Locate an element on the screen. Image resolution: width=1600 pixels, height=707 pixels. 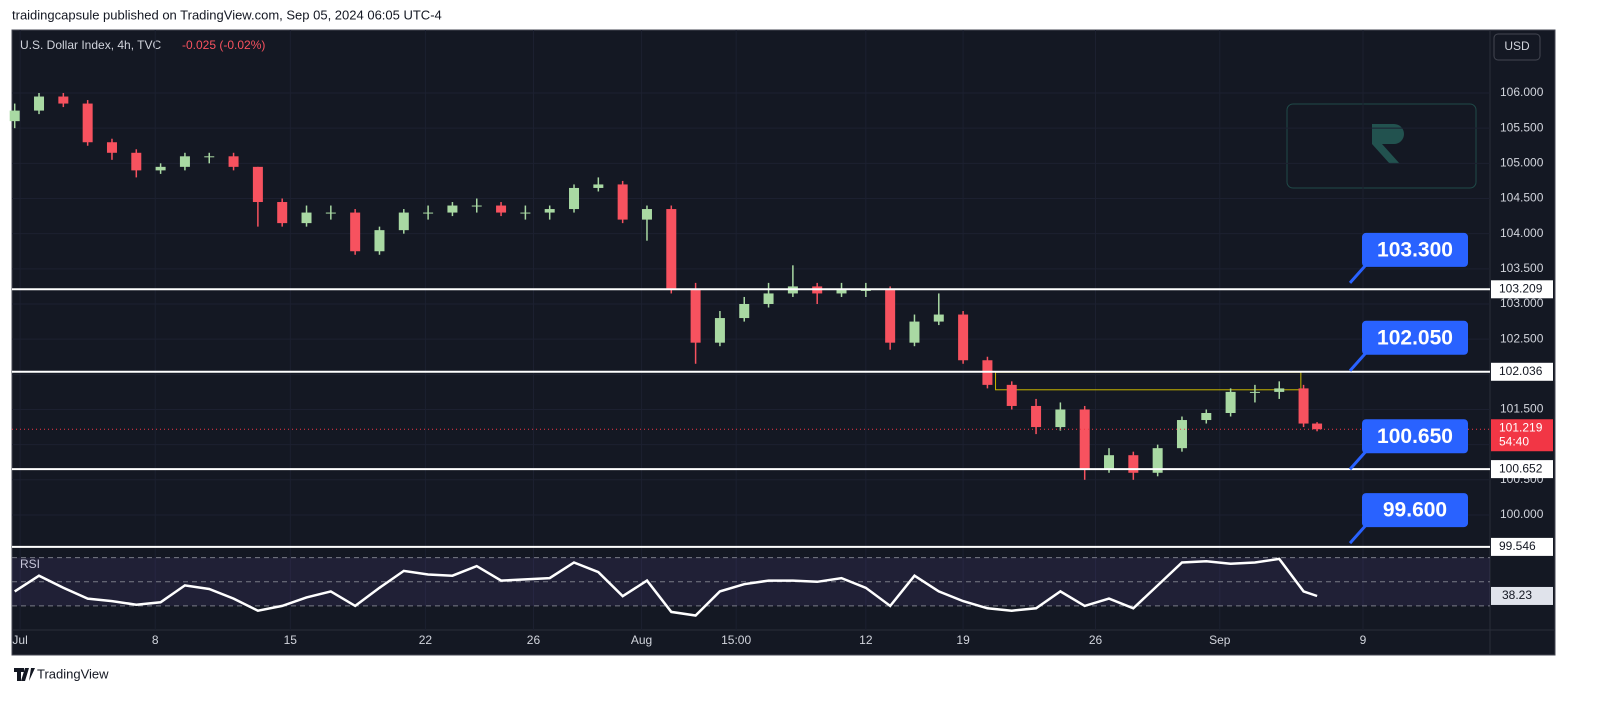
callout-label: 99.600 is located at coordinates (1415, 510).